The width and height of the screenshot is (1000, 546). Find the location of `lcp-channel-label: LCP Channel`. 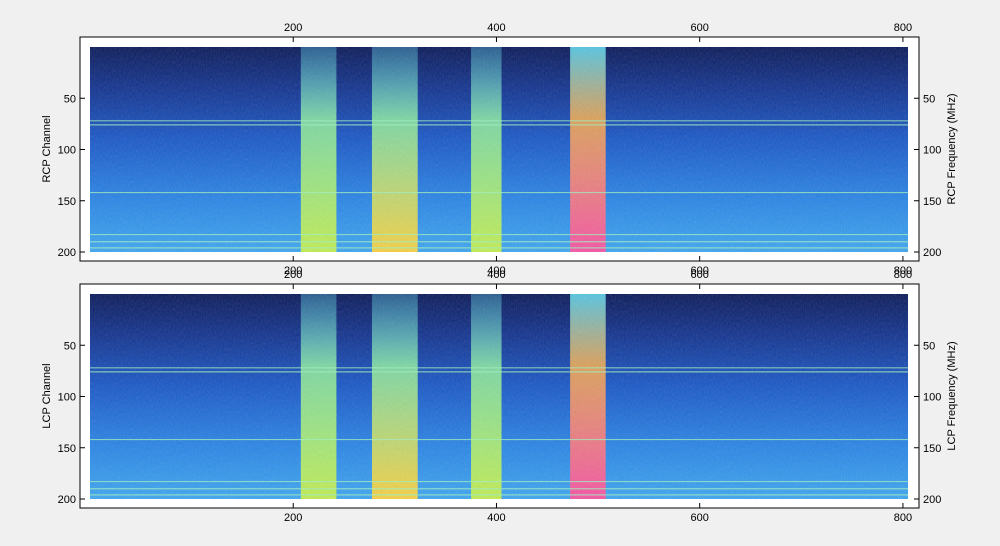

lcp-channel-label: LCP Channel is located at coordinates (47, 395).